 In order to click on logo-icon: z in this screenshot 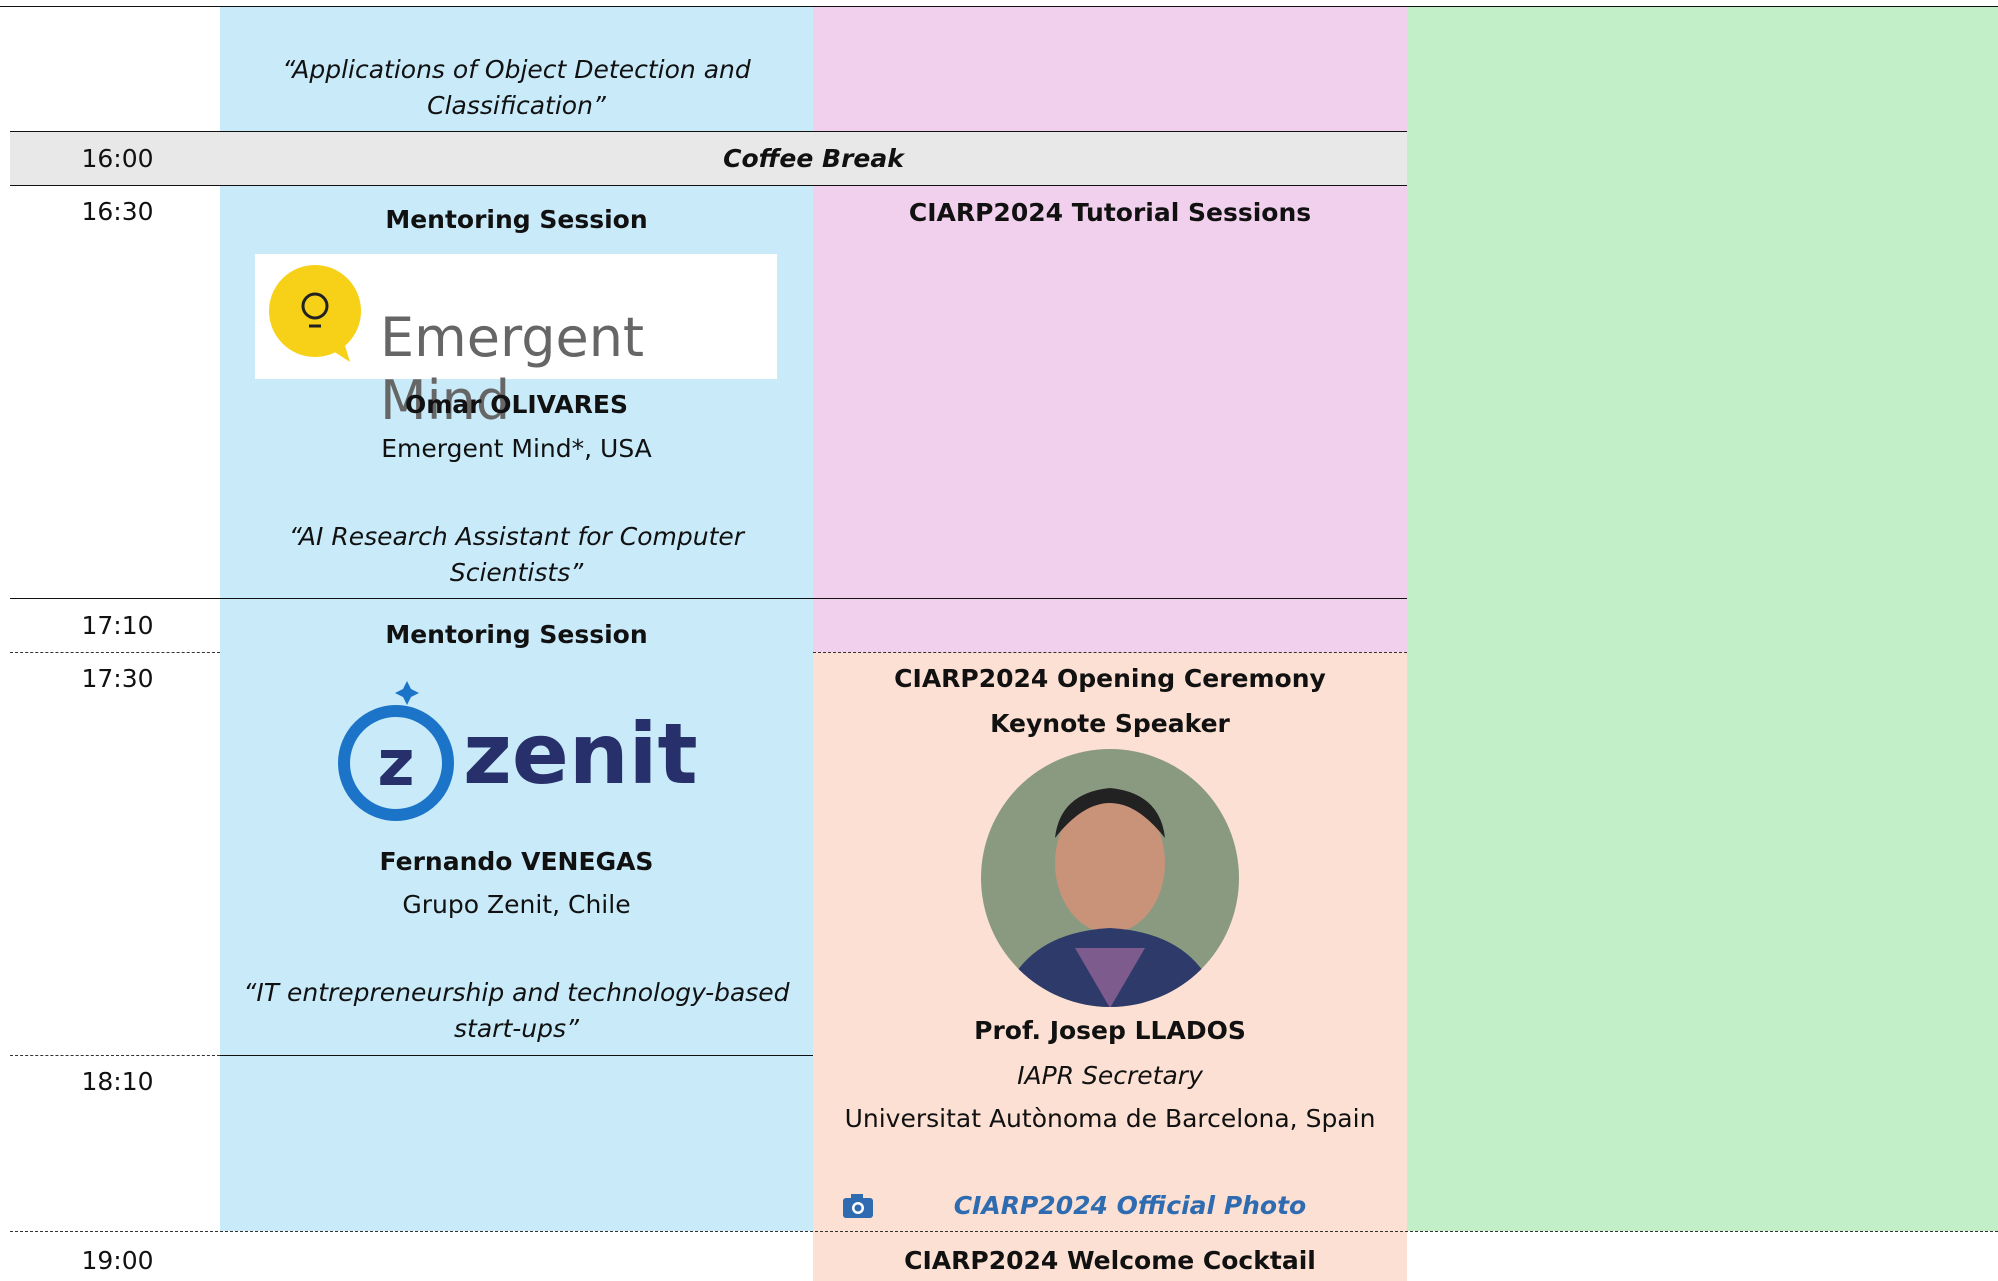, I will do `click(396, 751)`.